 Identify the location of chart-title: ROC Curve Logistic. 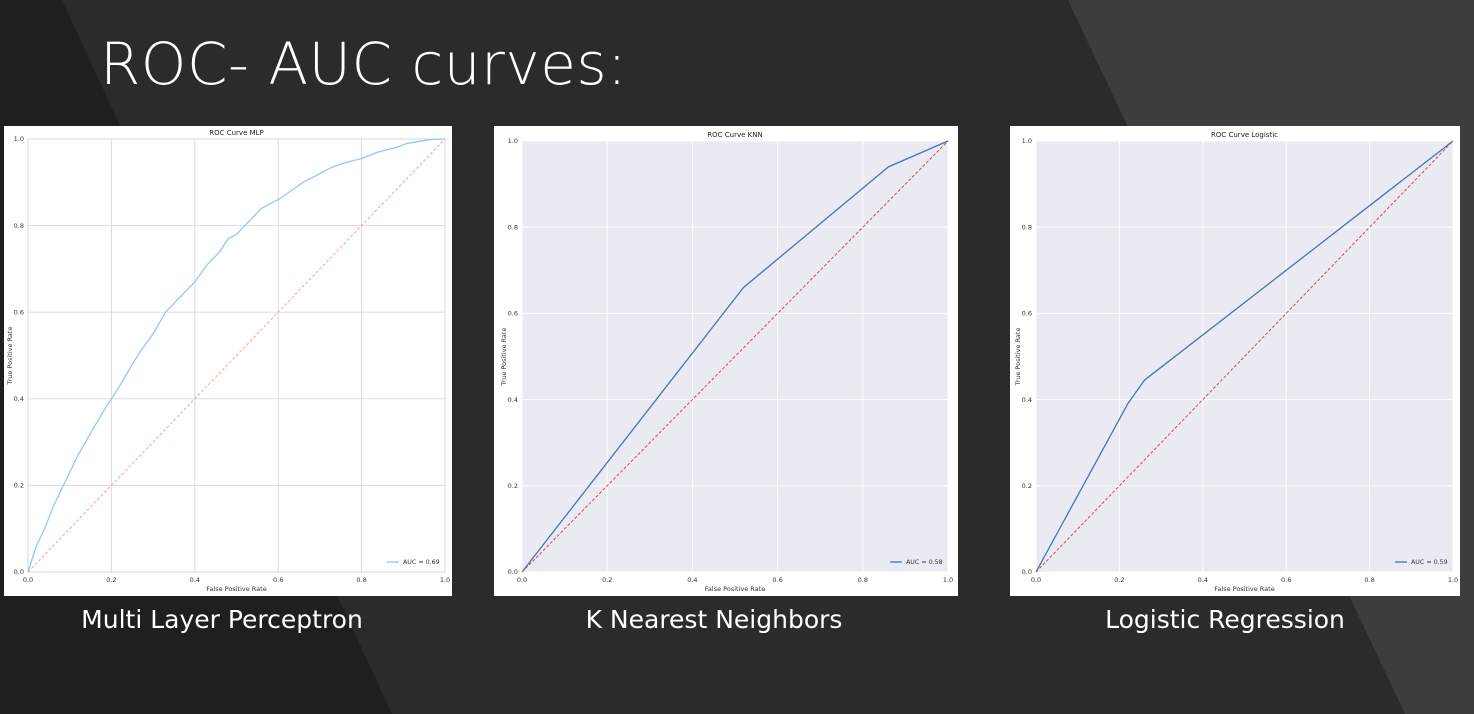
(1244, 135).